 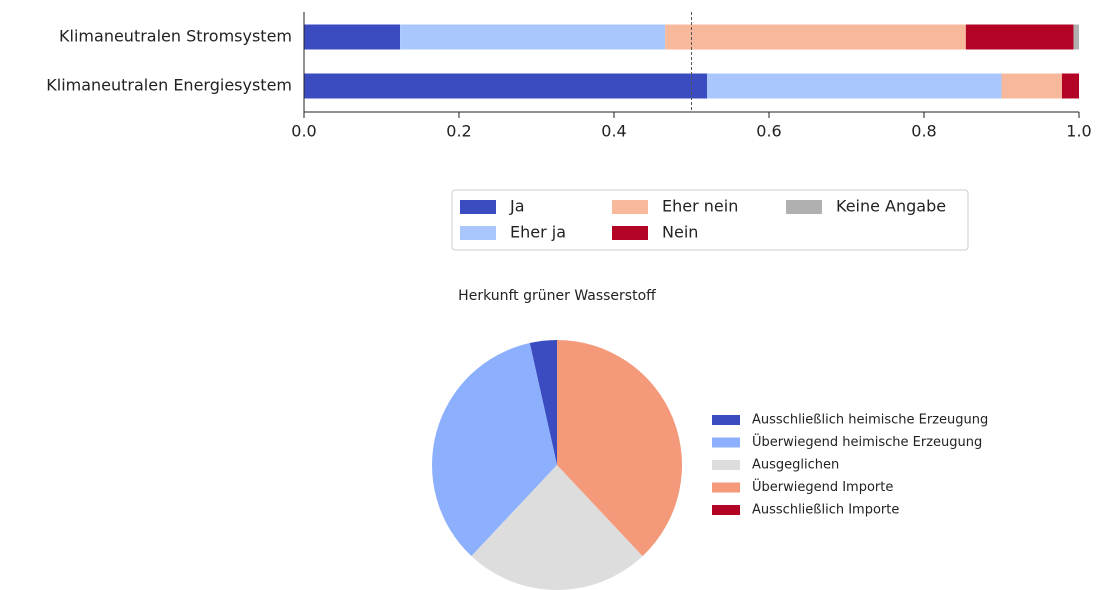 I want to click on legend-label: Überwiegend Importe, so click(x=822, y=486).